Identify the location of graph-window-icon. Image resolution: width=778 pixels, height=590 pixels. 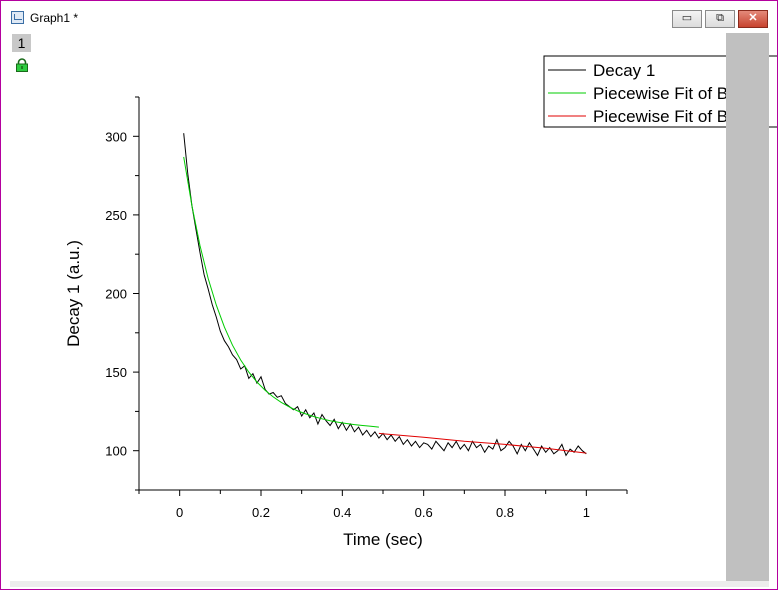
(17, 17).